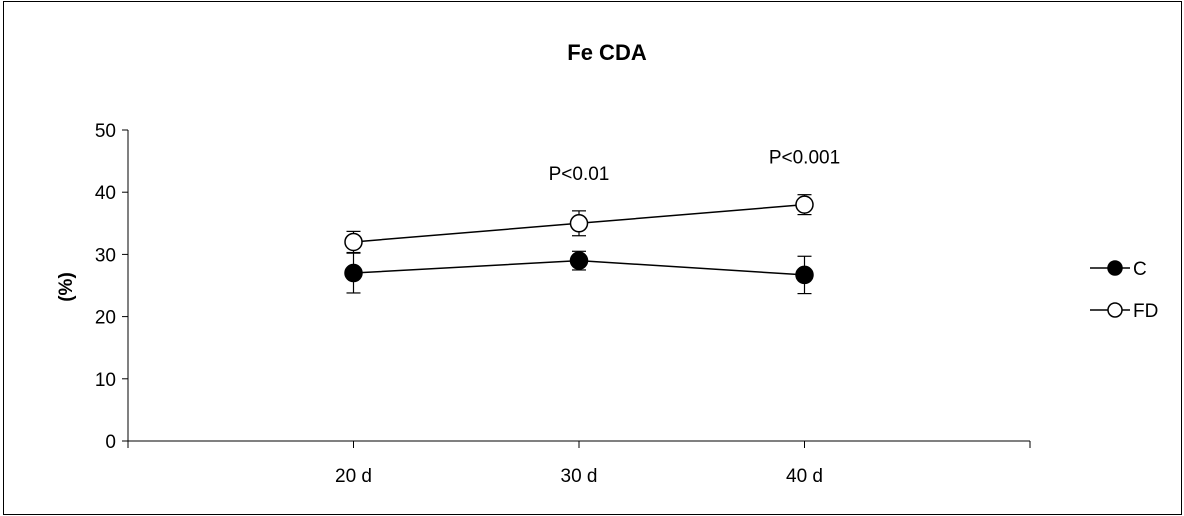  I want to click on annotation: P<0.001, so click(804, 158).